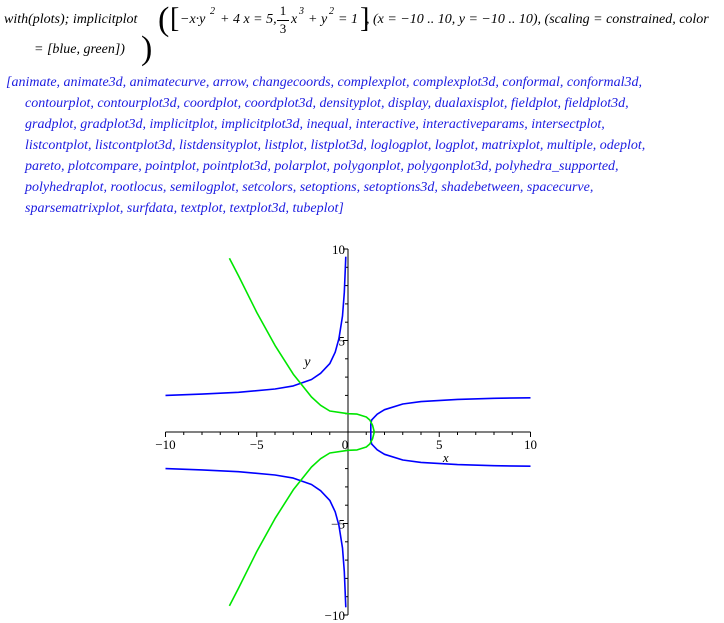  Describe the element at coordinates (530, 444) in the screenshot. I see `x-tick-label: 10` at that location.